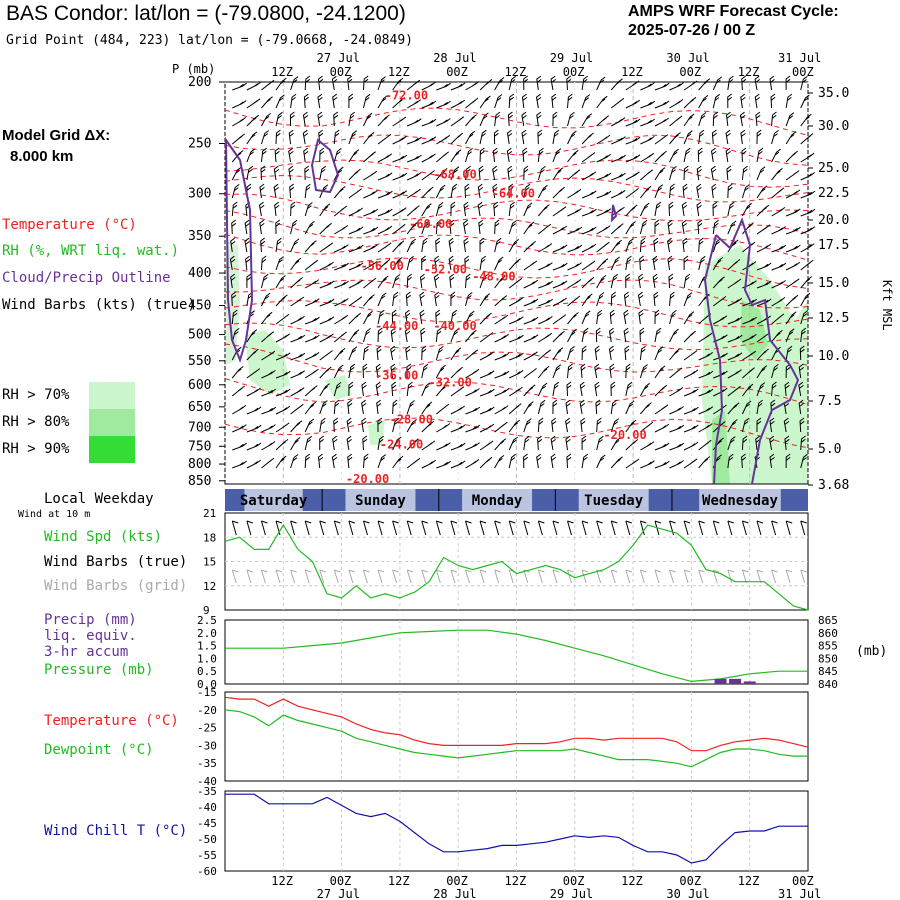  I want to click on pressure-tick-label: 800, so click(199, 464).